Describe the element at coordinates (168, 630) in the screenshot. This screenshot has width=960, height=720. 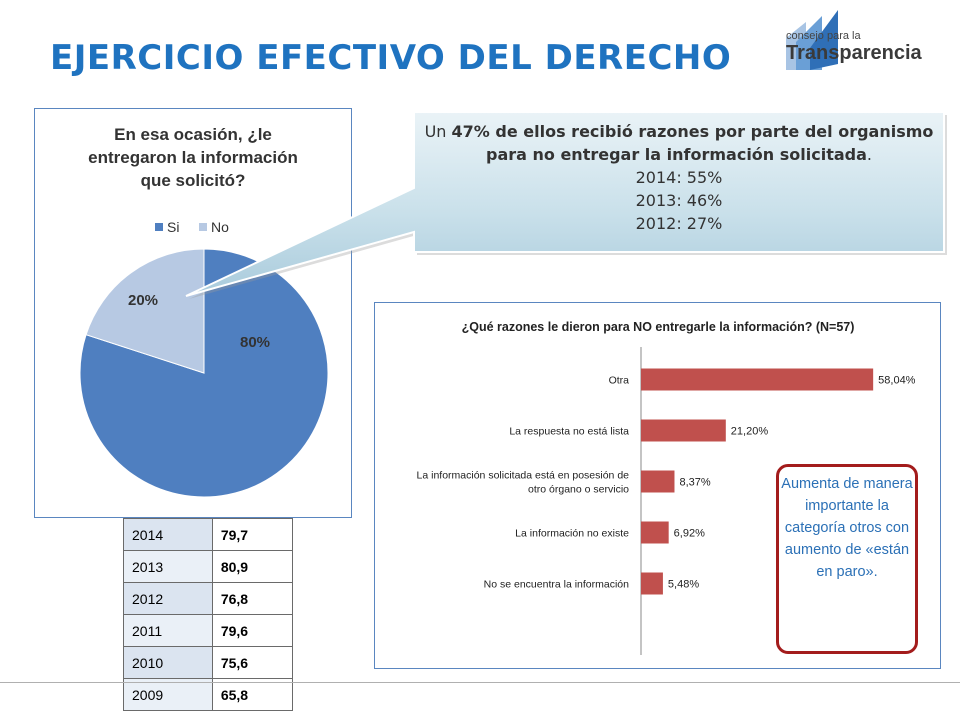
I see `year-cell: 2011` at that location.